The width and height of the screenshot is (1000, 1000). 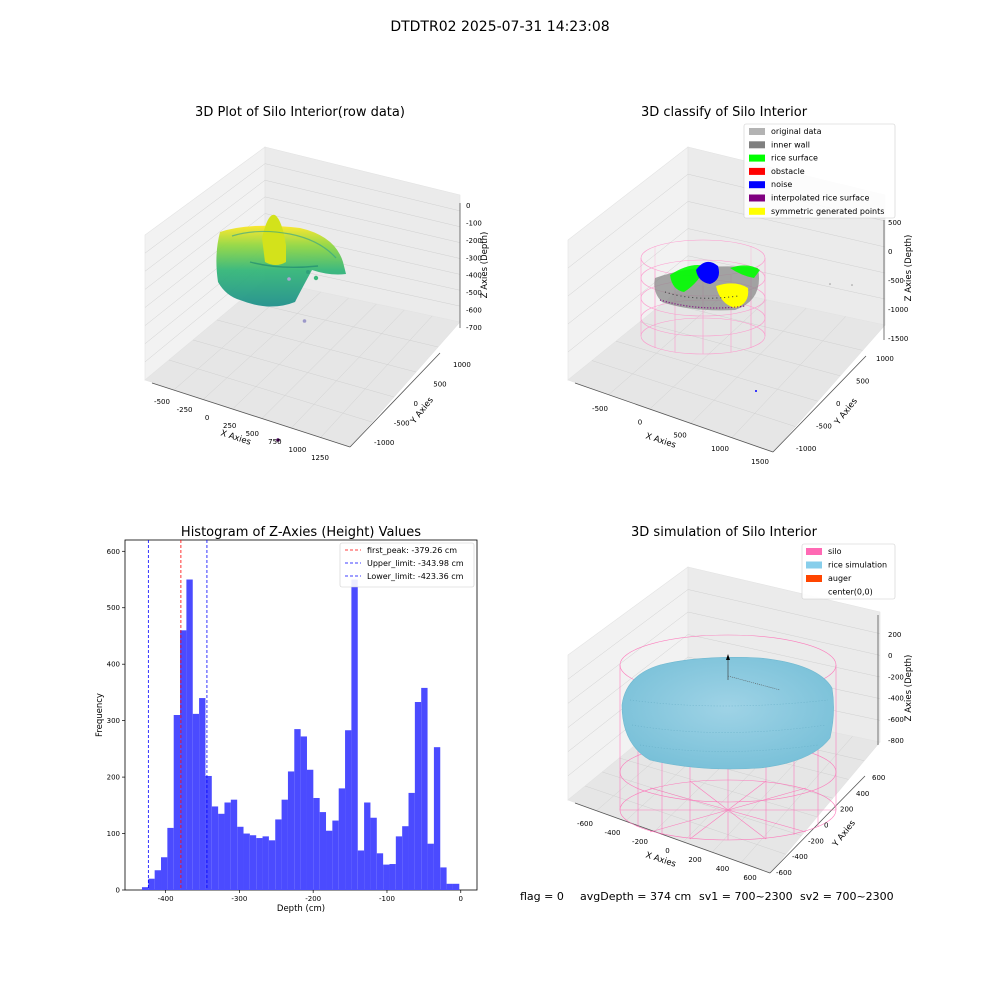 I want to click on hist-x-ticks: -400 -300 -200 -100 0, so click(x=310, y=896).